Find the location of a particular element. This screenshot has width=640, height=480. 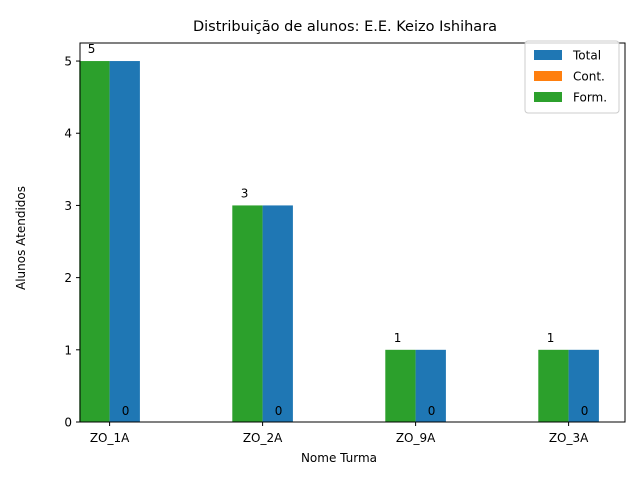

legend: Total Cont. Form. is located at coordinates (572, 77).